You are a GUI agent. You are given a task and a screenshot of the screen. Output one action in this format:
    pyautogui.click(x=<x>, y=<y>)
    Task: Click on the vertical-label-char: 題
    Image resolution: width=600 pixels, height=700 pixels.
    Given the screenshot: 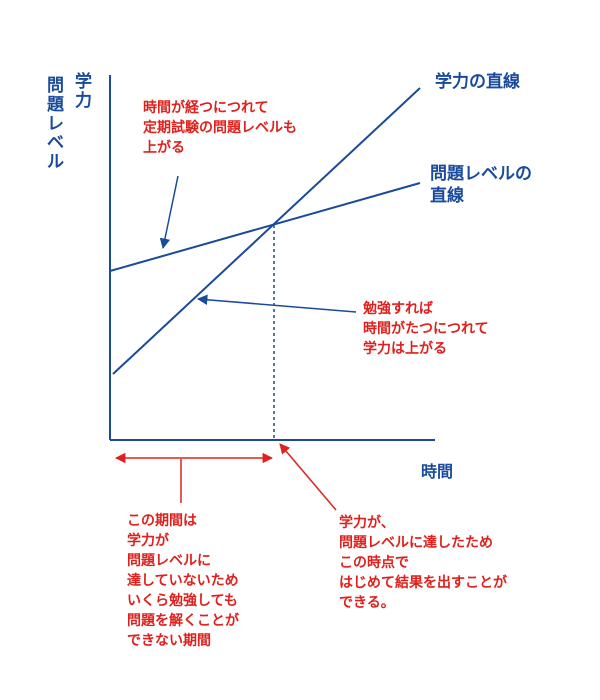 What is the action you would take?
    pyautogui.click(x=55, y=105)
    